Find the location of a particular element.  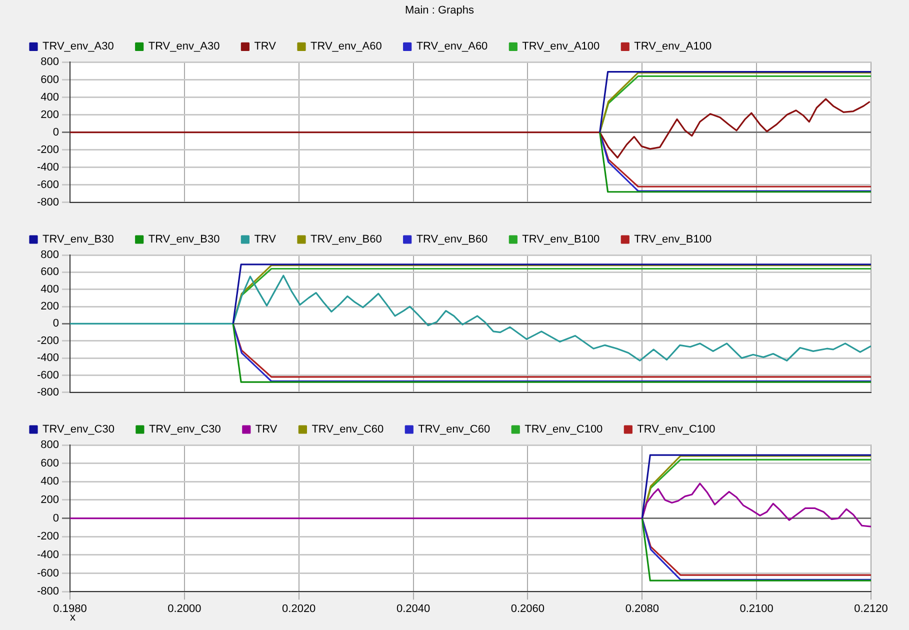

x-tick-label: 0.2020 is located at coordinates (299, 609).